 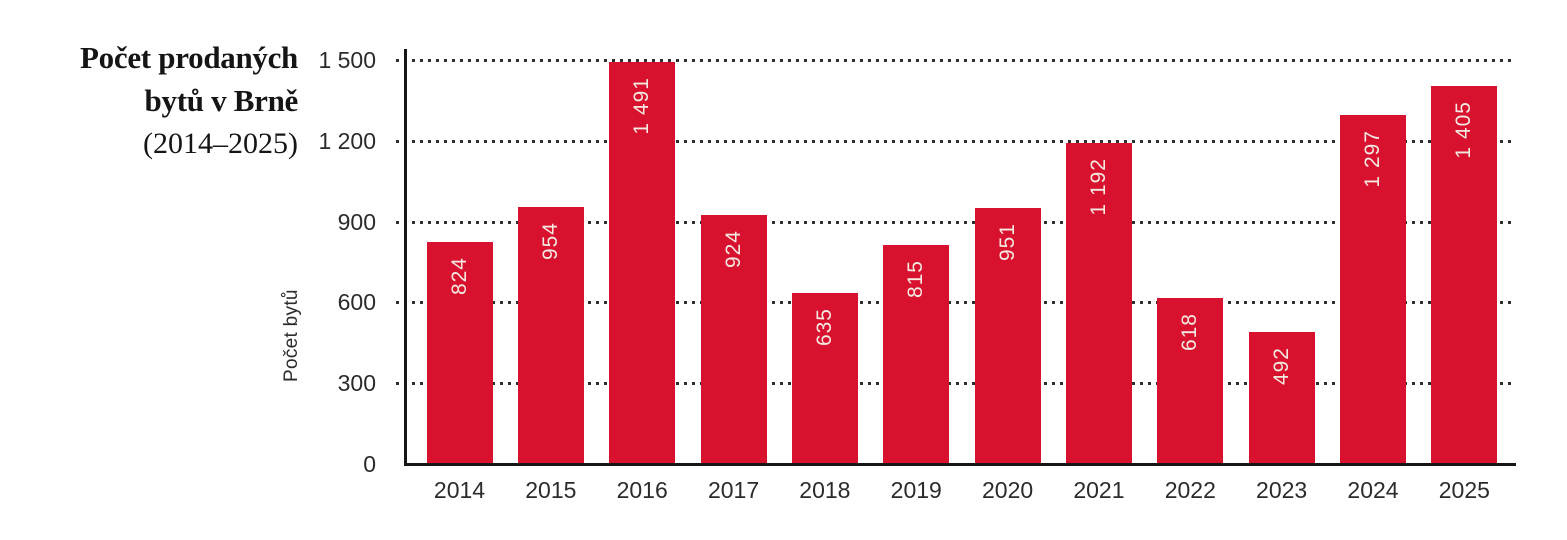 I want to click on bar-2022: 618, so click(x=1190, y=380).